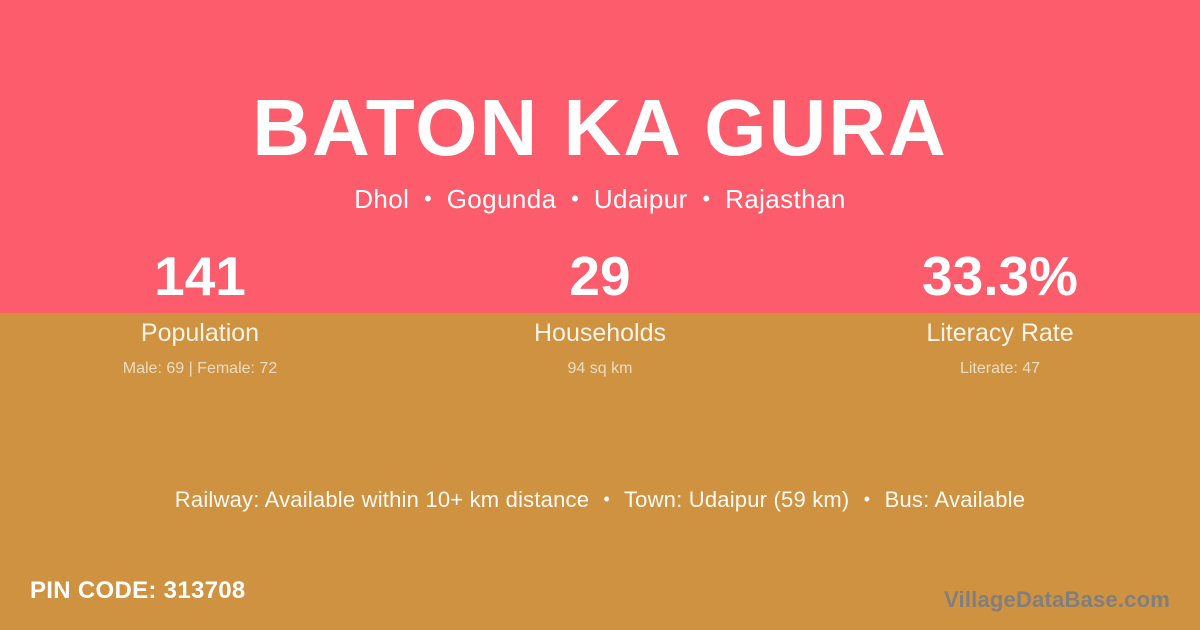 The image size is (1200, 630). I want to click on breadcrumb-item-district: Udaipur, so click(640, 199).